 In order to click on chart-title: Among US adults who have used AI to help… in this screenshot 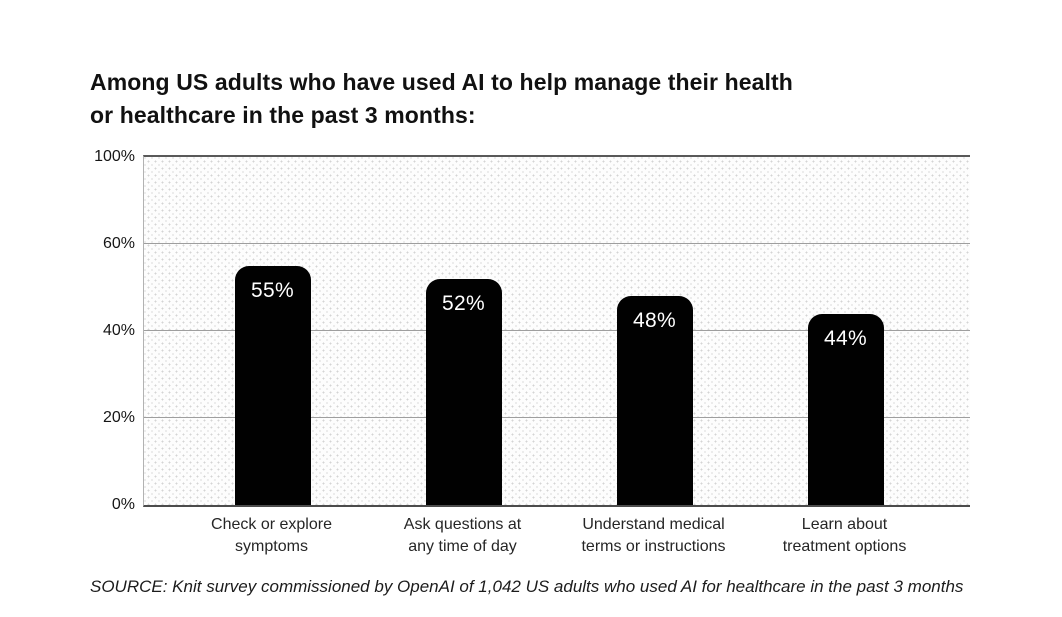, I will do `click(441, 98)`.